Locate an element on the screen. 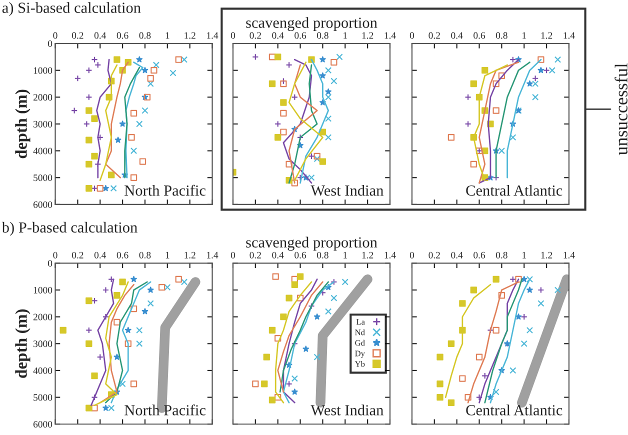 Image resolution: width=628 pixels, height=435 pixels. legend-label: Dy is located at coordinates (360, 354).